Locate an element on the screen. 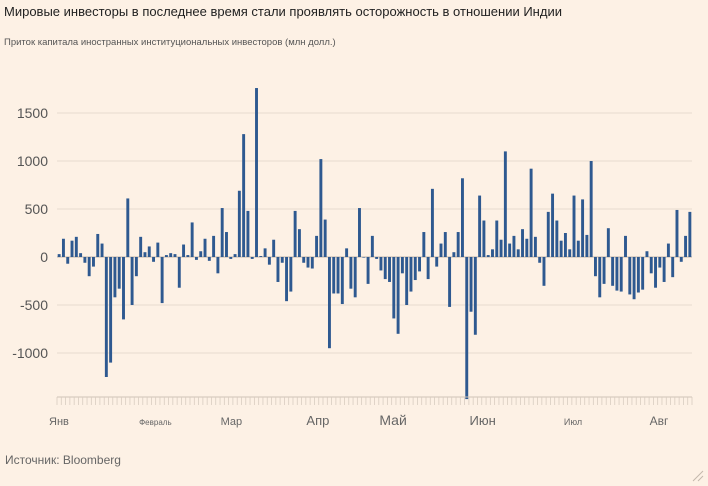 The width and height of the screenshot is (708, 486). y-tick-label: 1000 is located at coordinates (32, 161).